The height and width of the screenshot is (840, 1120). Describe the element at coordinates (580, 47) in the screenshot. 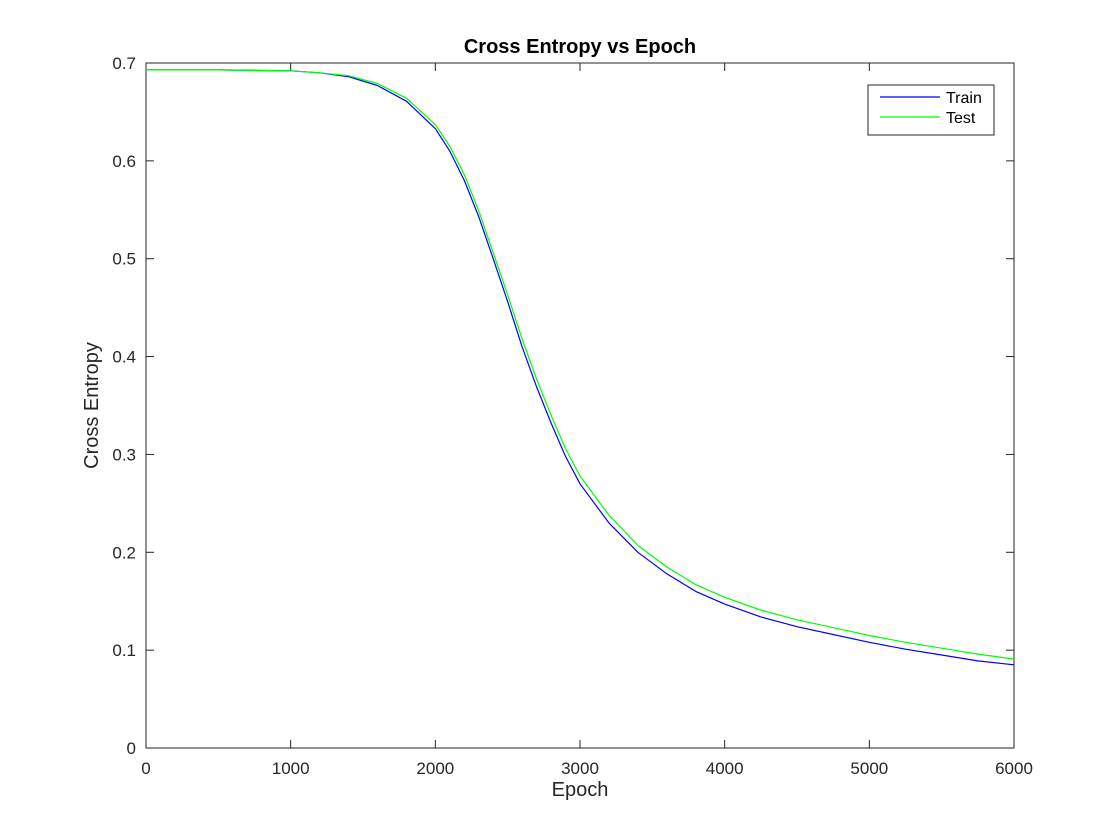

I see `chart-title: Cross Entropy vs Epoch` at that location.